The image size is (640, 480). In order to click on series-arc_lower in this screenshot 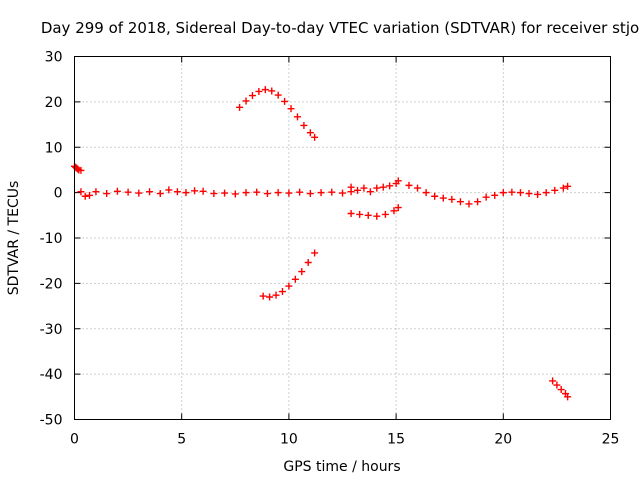, I will do `click(289, 275)`.